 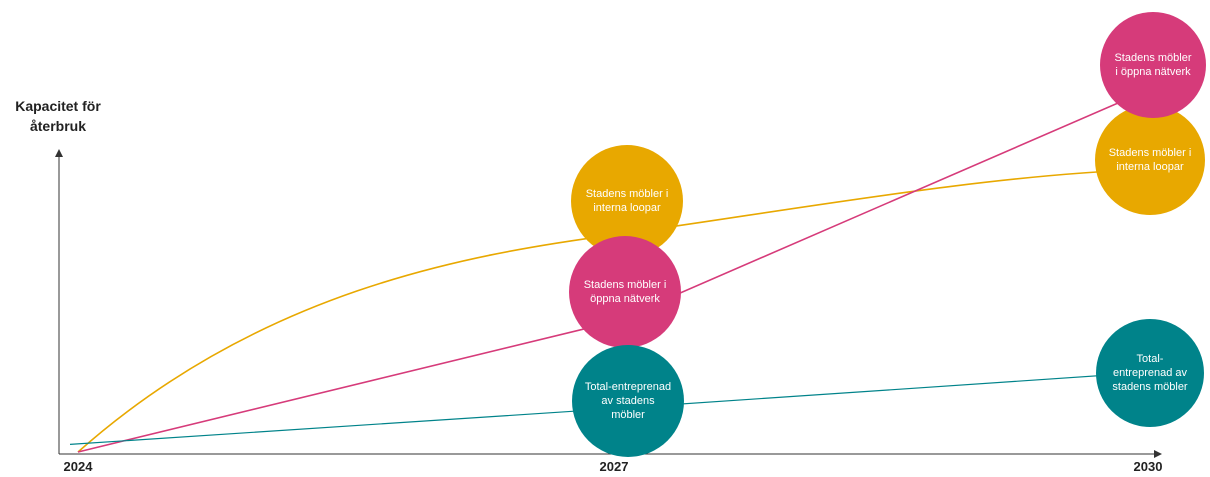 What do you see at coordinates (625, 292) in the screenshot?
I see `bubble-open-networks-2027: Stadens möbler i öppna nätverk` at bounding box center [625, 292].